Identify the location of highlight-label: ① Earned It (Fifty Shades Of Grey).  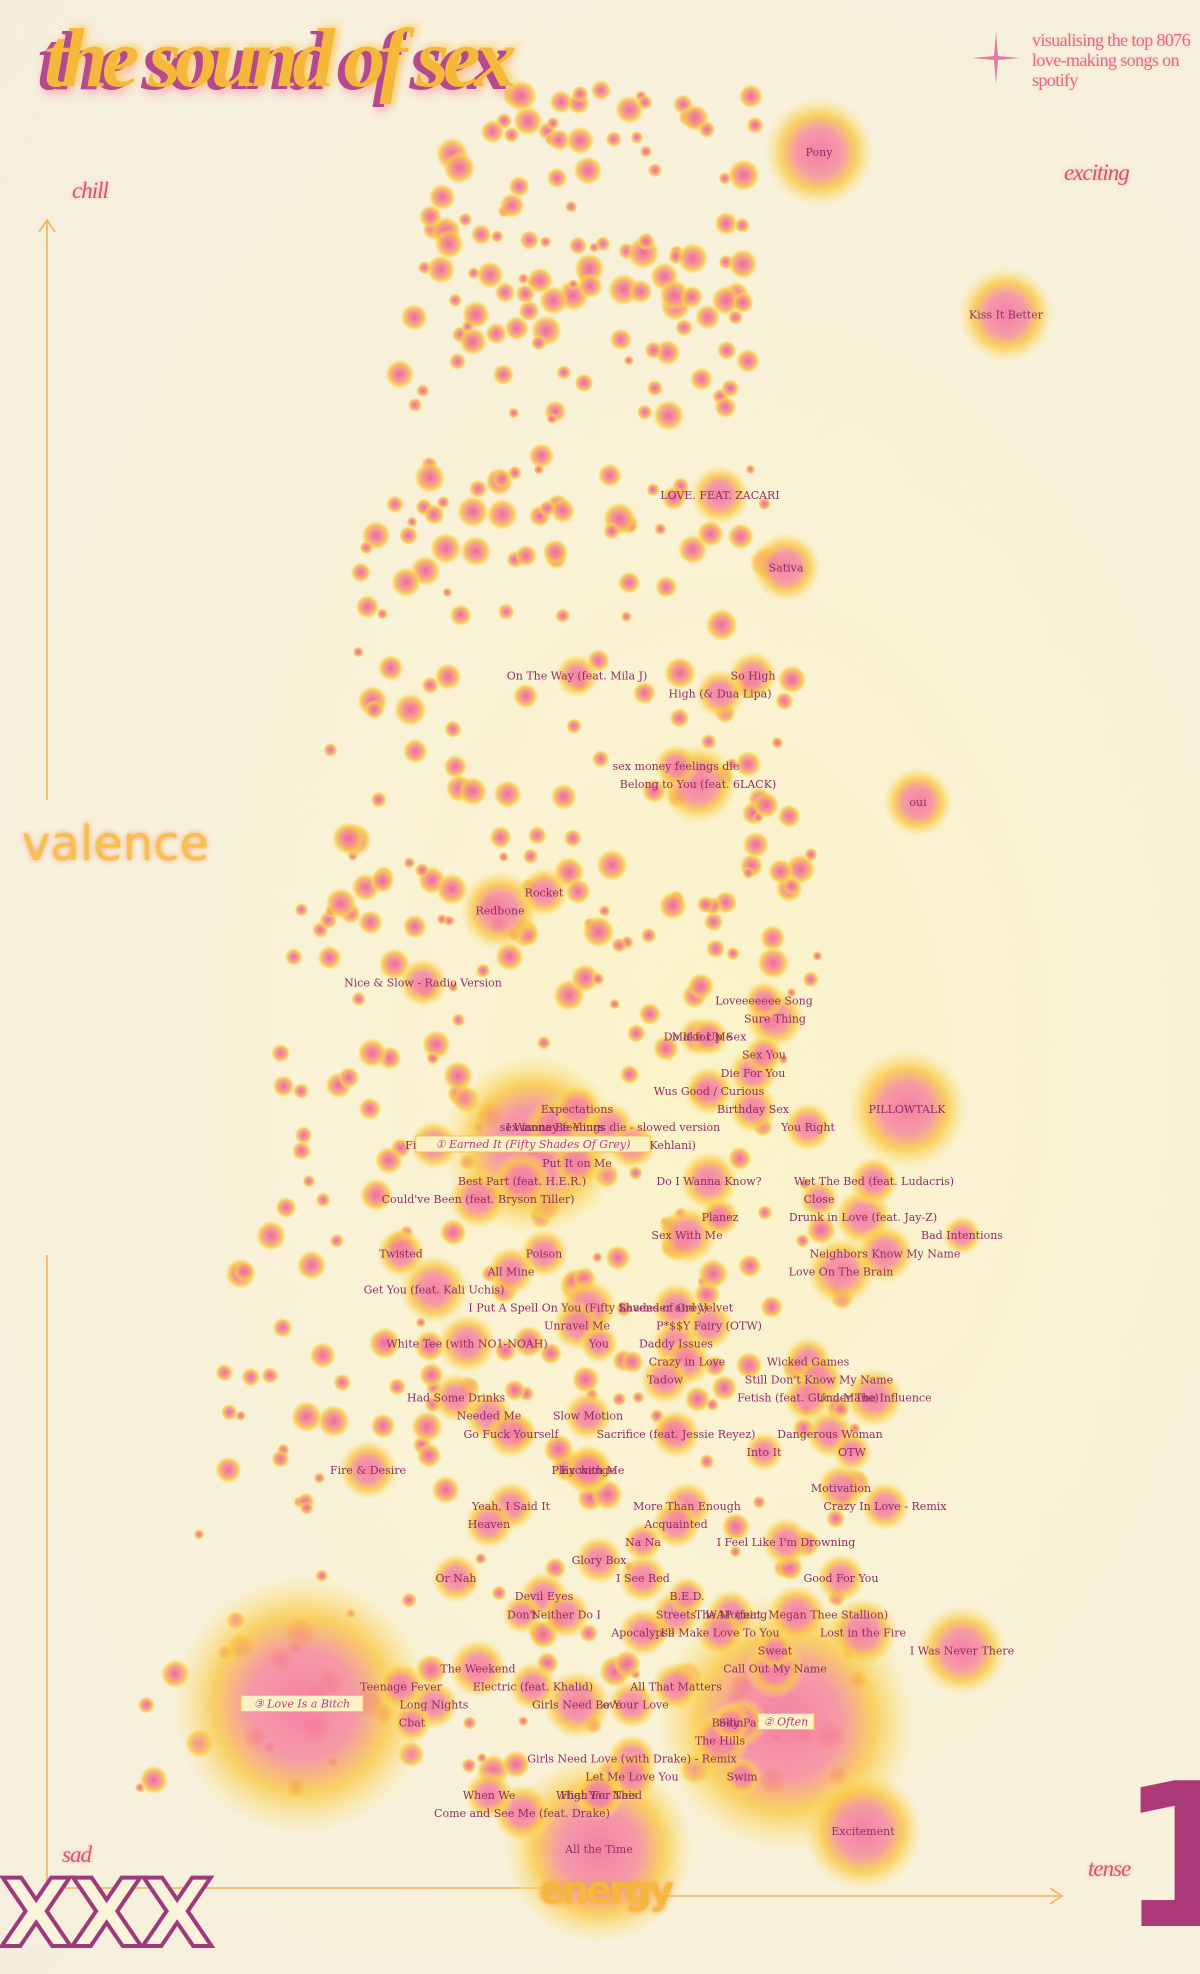
(533, 1144).